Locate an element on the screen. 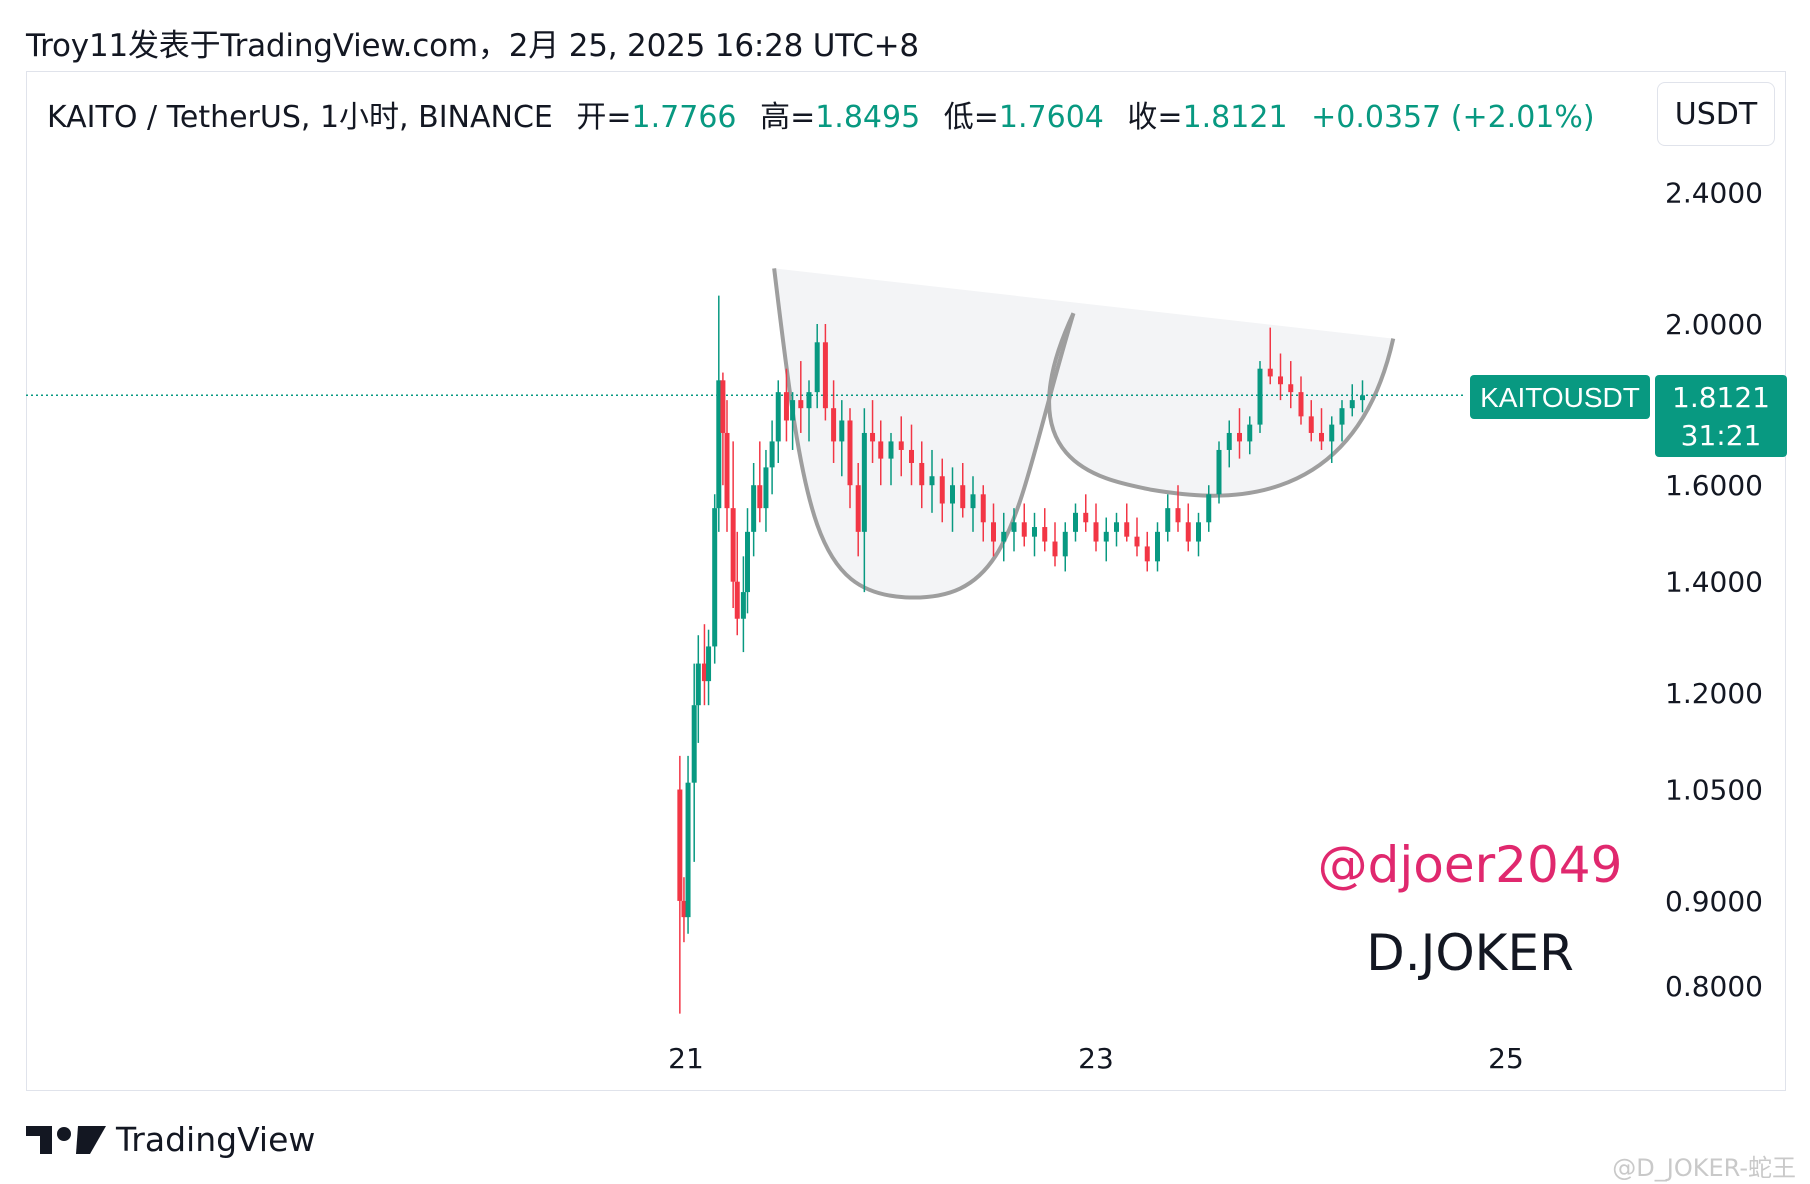 The width and height of the screenshot is (1810, 1184). watermark: @D_JOKER-蛇王 is located at coordinates (1704, 1168).